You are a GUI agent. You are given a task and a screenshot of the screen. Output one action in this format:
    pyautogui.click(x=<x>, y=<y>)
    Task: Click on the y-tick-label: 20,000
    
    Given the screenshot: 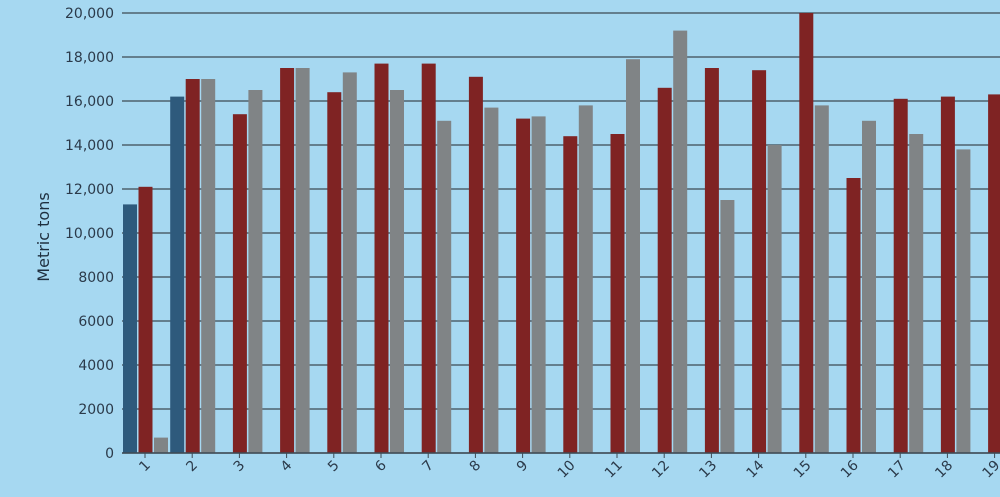 What is the action you would take?
    pyautogui.click(x=89, y=14)
    